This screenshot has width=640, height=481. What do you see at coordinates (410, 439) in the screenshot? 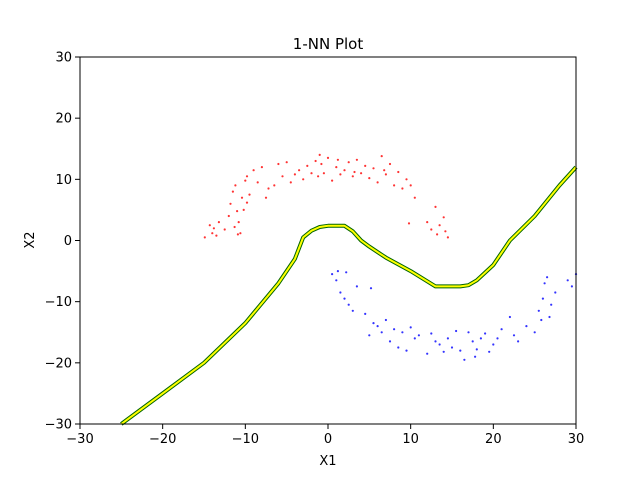
I see `x-tick-label: 10` at bounding box center [410, 439].